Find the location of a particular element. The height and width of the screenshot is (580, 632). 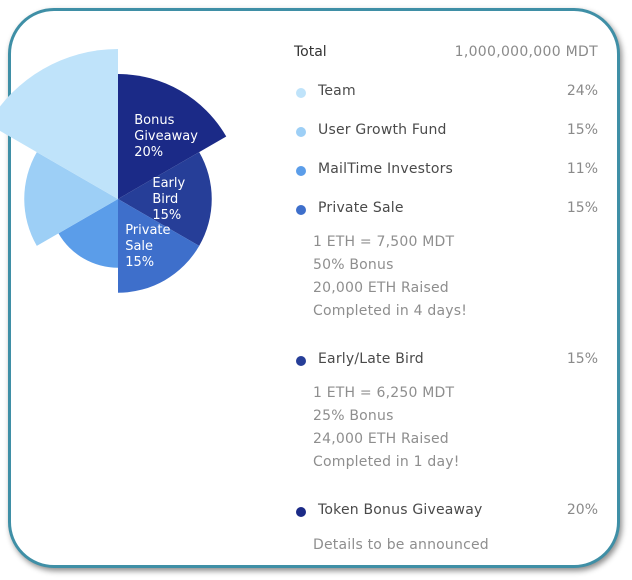

pie-label-early-bird: Bird is located at coordinates (165, 199).